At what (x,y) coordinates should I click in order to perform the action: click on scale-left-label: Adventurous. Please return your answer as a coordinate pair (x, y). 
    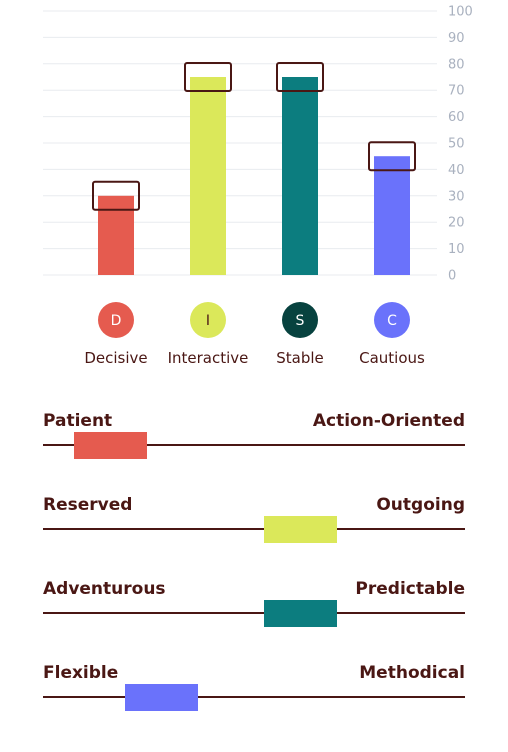
    Looking at the image, I should click on (104, 589).